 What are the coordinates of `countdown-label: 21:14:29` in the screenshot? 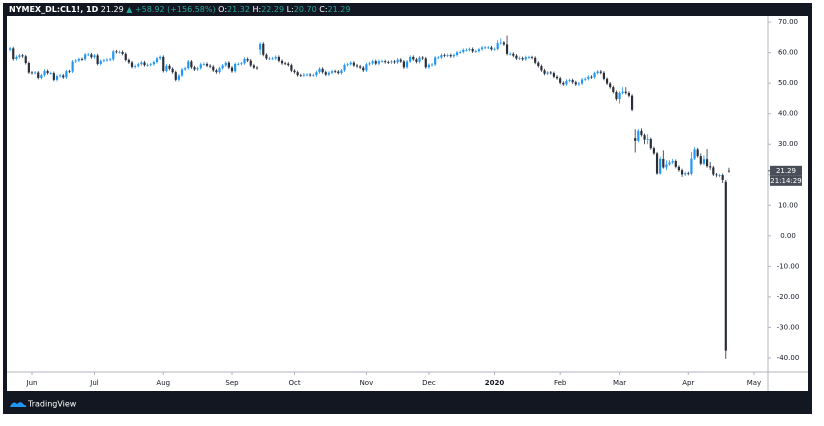 It's located at (785, 181).